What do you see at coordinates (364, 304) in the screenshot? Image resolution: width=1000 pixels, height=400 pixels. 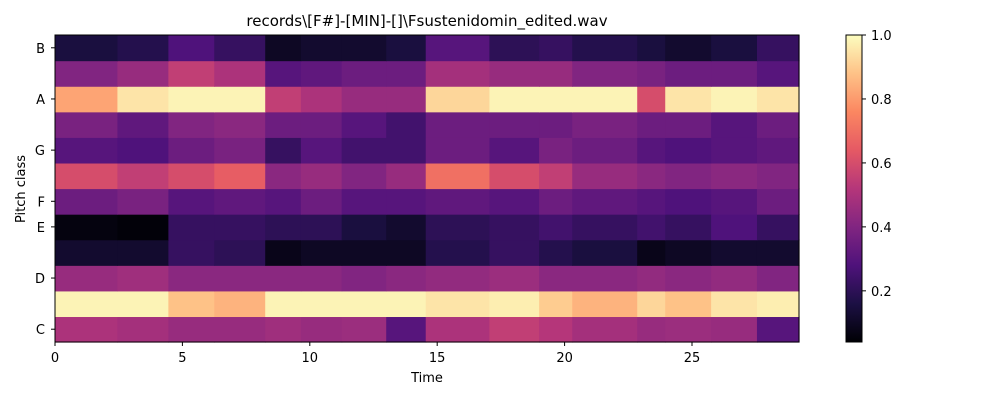 I see `heatmap-cell-C#-6` at bounding box center [364, 304].